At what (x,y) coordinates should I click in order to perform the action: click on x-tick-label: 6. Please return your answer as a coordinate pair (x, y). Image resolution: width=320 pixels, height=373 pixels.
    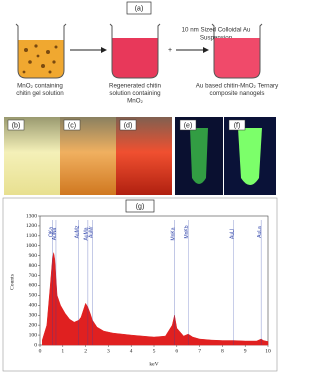
    Looking at the image, I should click on (176, 351).